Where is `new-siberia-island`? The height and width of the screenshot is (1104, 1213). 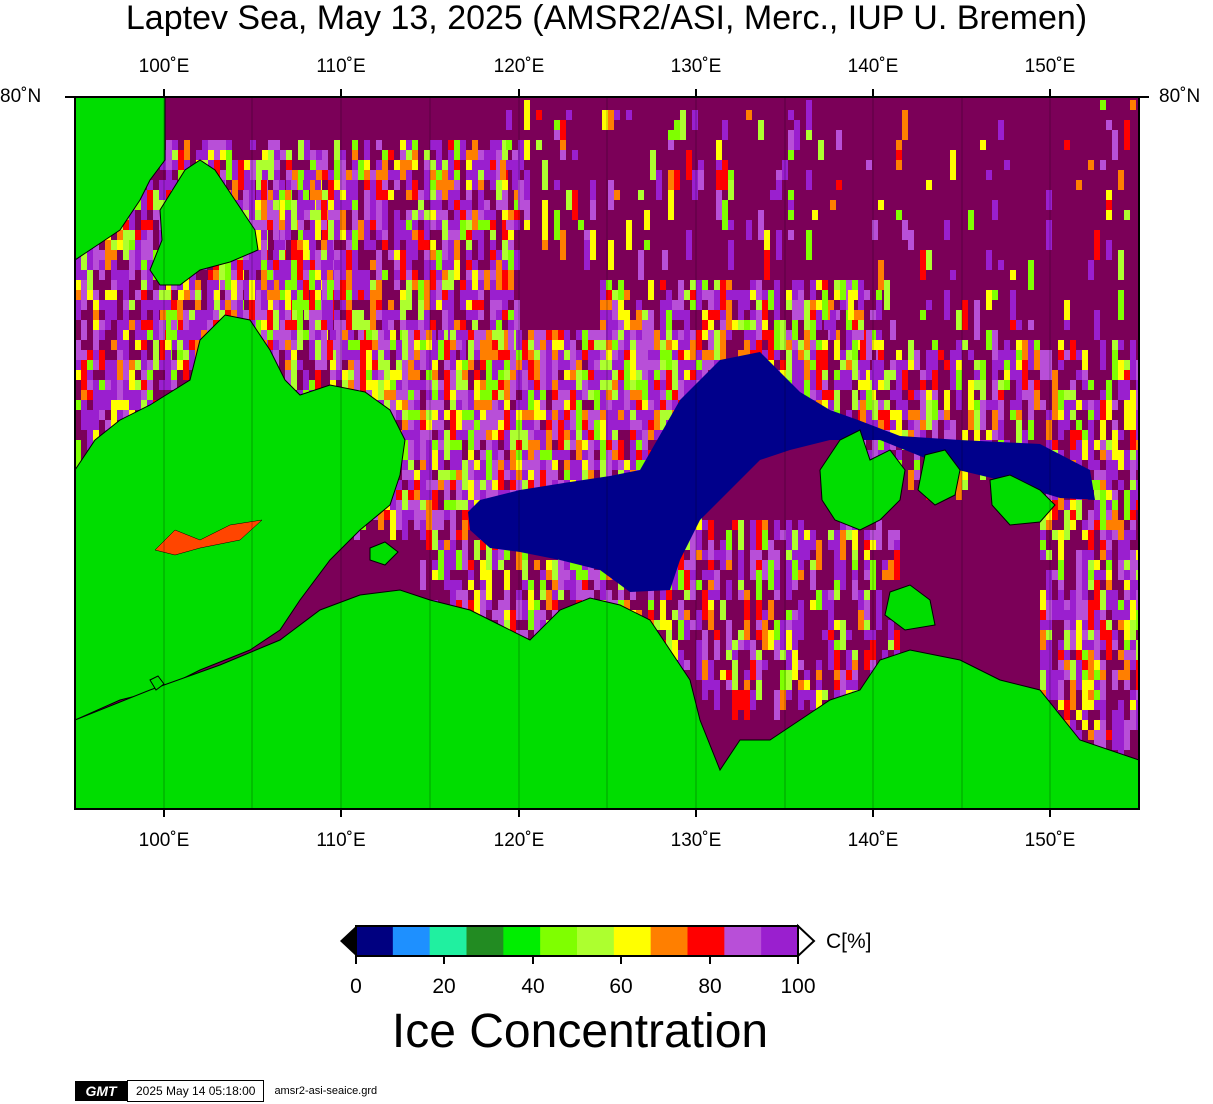
new-siberia-island is located at coordinates (939, 477).